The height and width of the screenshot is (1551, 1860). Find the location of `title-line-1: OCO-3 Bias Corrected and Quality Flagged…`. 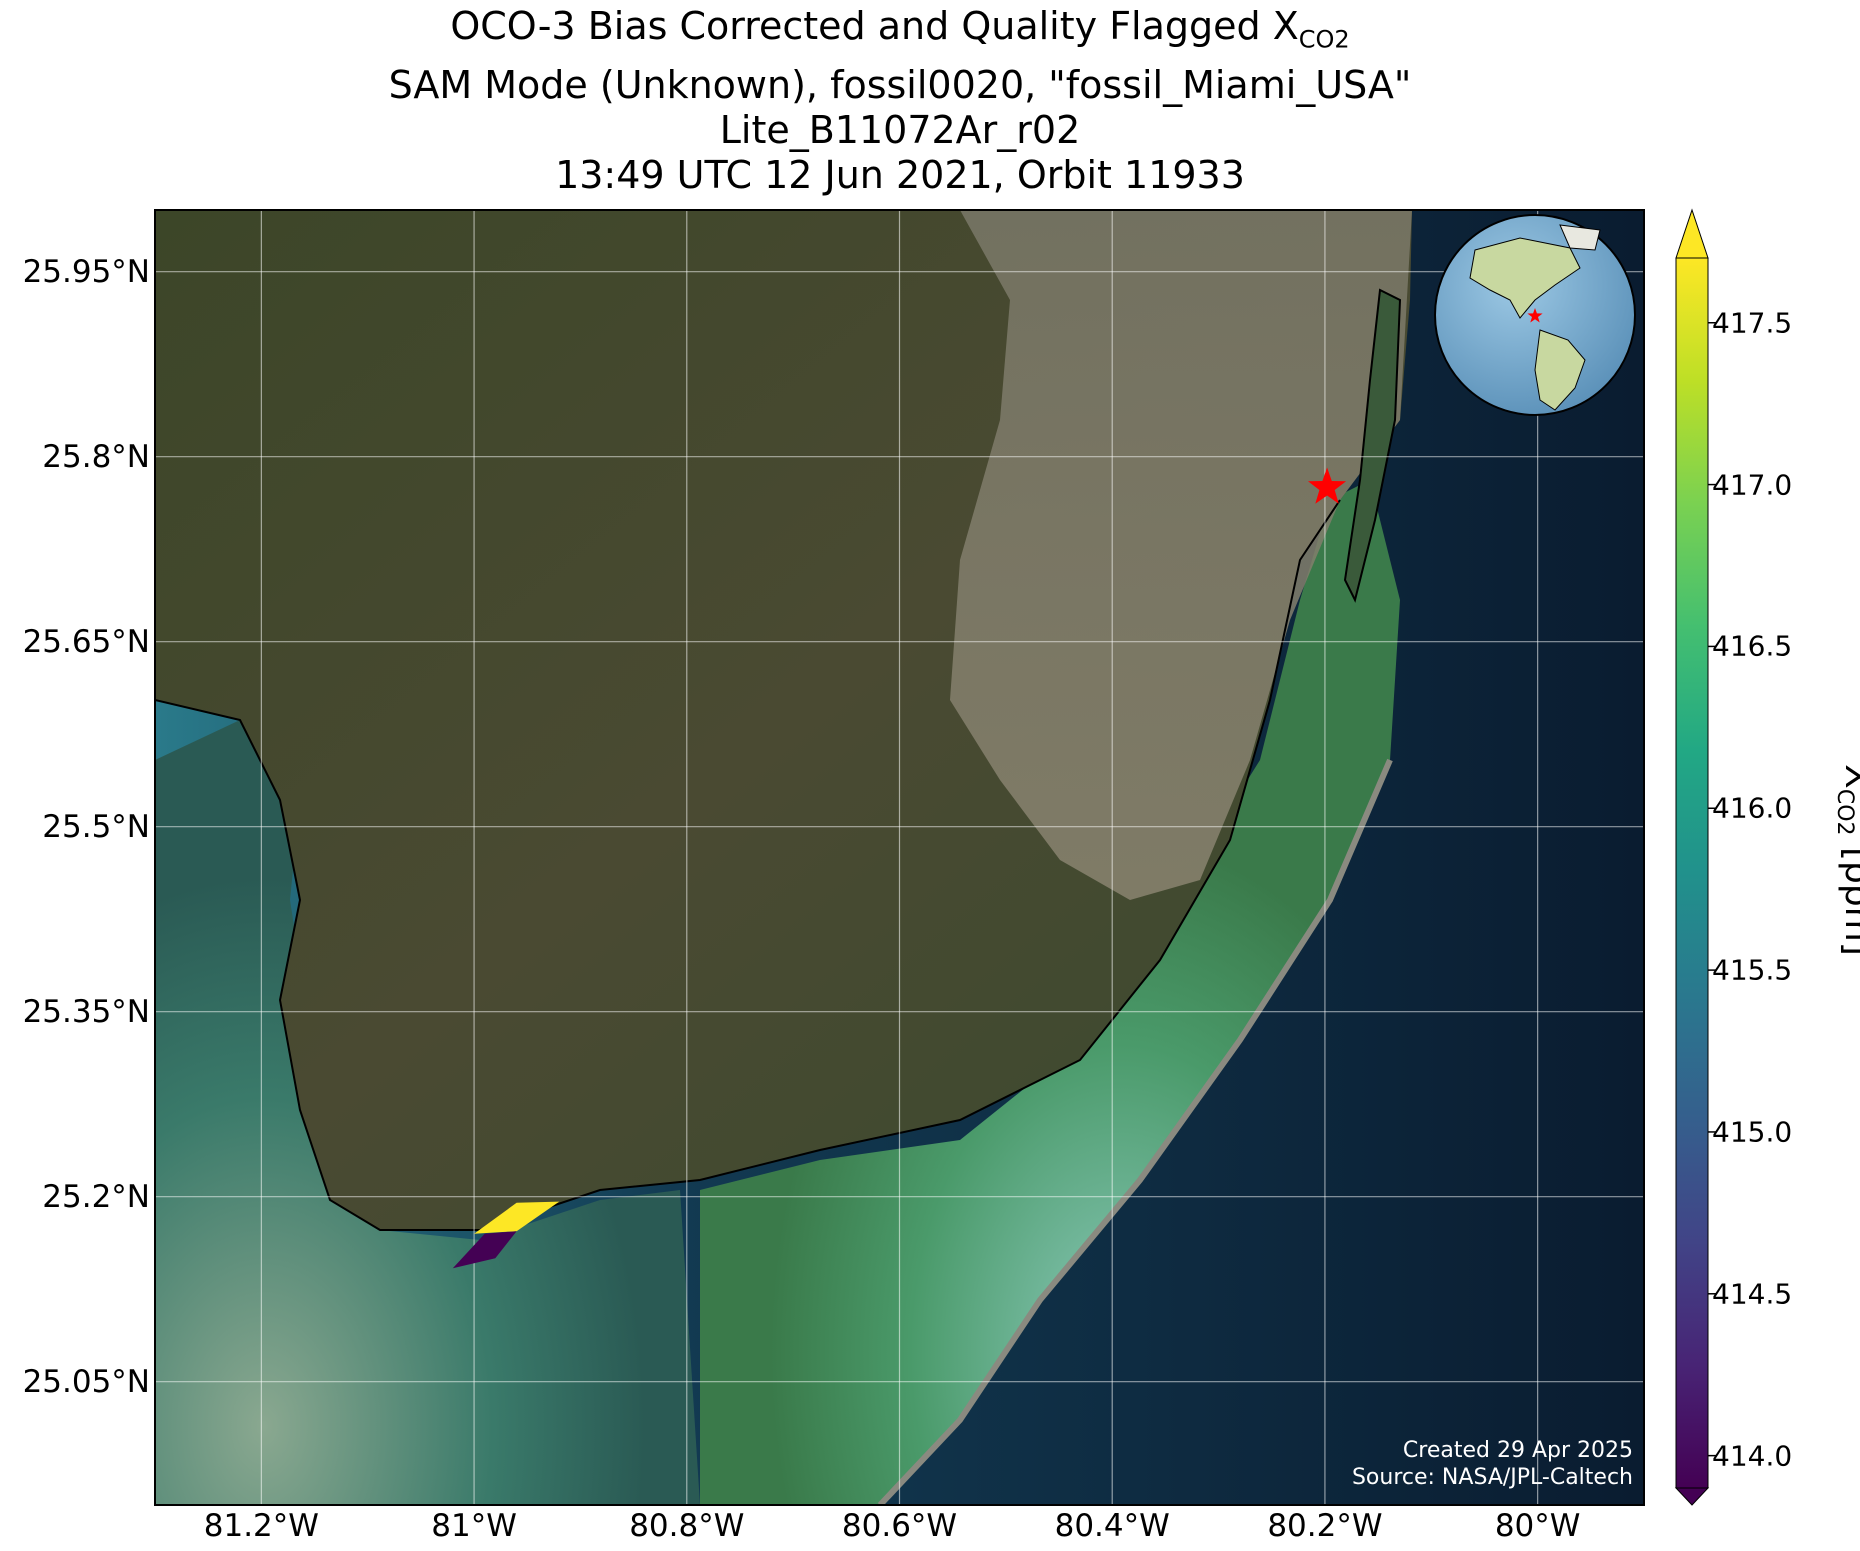

title-line-1: OCO-3 Bias Corrected and Quality Flagged… is located at coordinates (900, 29).